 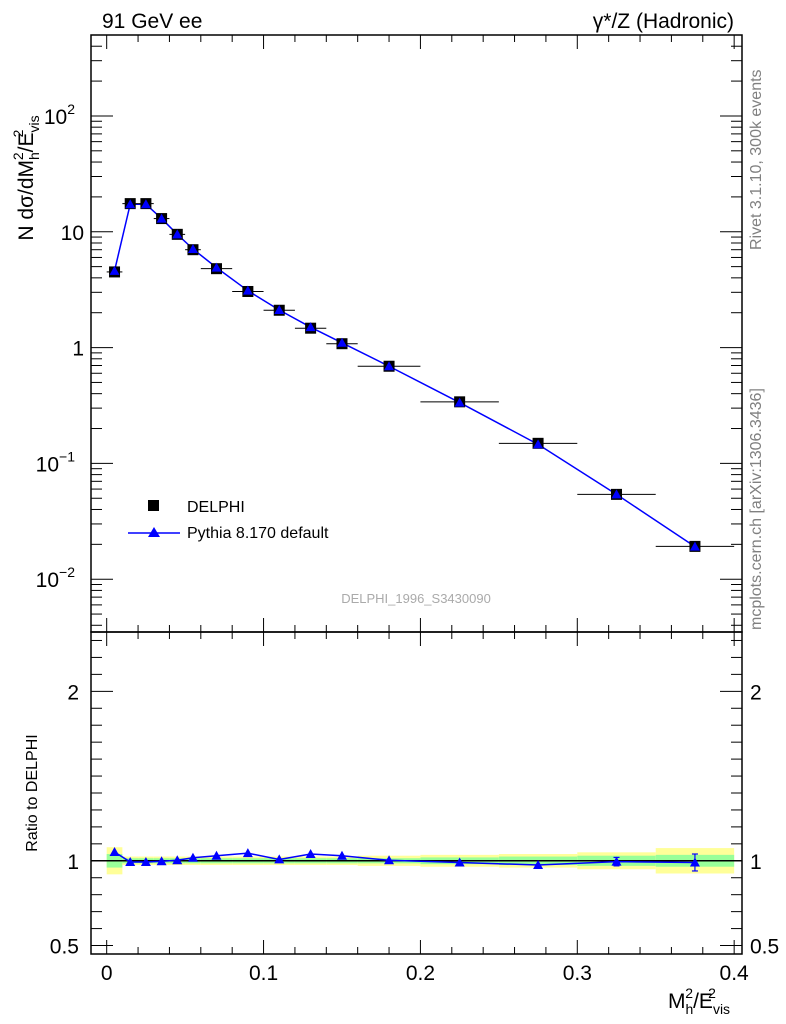 What do you see at coordinates (18, 156) in the screenshot?
I see `ylabel-sup1: 2` at bounding box center [18, 156].